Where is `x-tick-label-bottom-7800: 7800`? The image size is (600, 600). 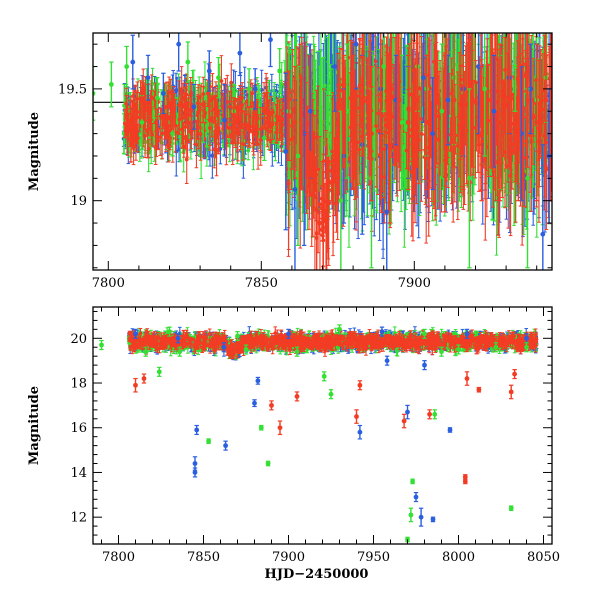 x-tick-label-bottom-7800: 7800 is located at coordinates (118, 557).